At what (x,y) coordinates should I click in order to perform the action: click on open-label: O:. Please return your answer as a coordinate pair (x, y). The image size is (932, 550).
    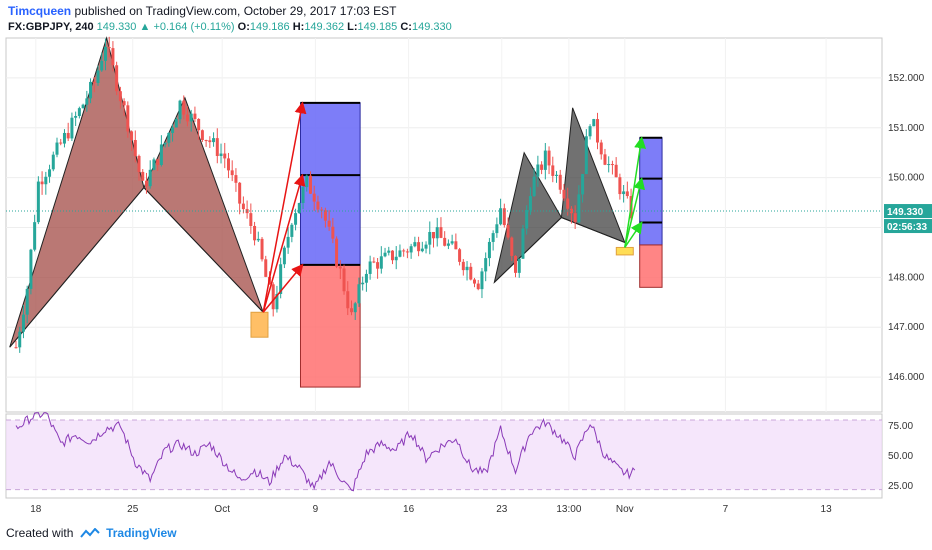
    Looking at the image, I should click on (243, 27).